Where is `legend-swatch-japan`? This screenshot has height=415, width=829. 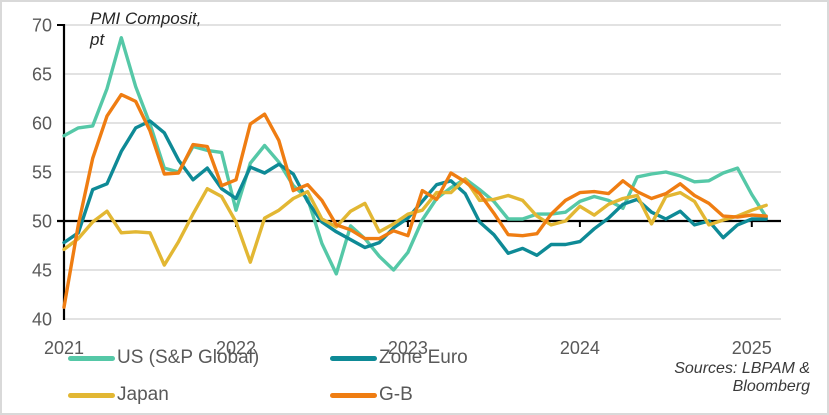
legend-swatch-japan is located at coordinates (91, 395).